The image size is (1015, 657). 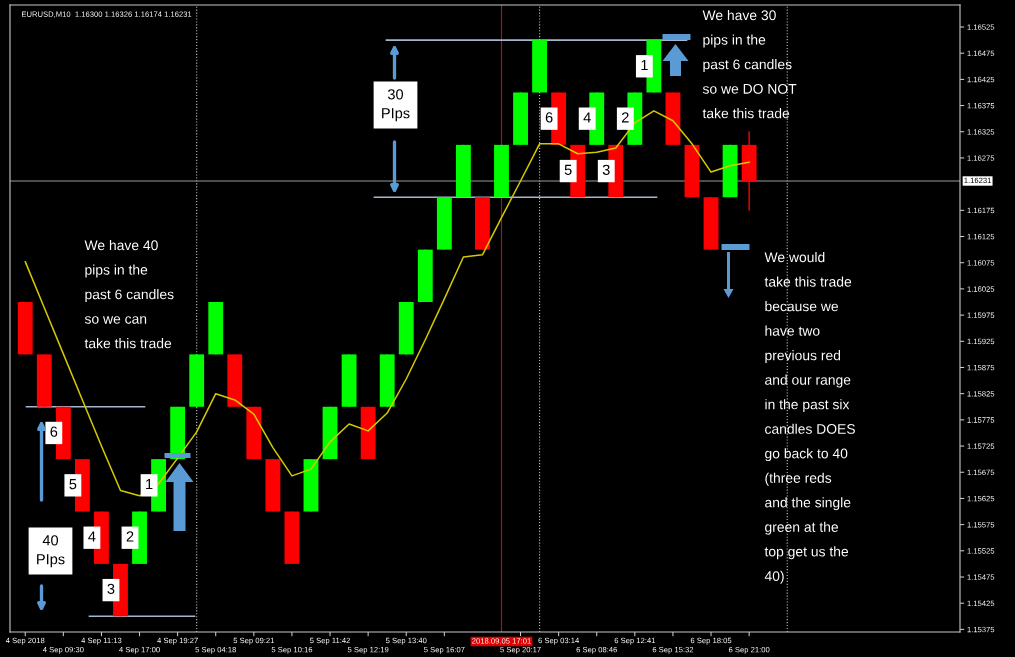 I want to click on annotation: We have 40 pips in the past 6 candles so we can take this trade, so click(x=129, y=294).